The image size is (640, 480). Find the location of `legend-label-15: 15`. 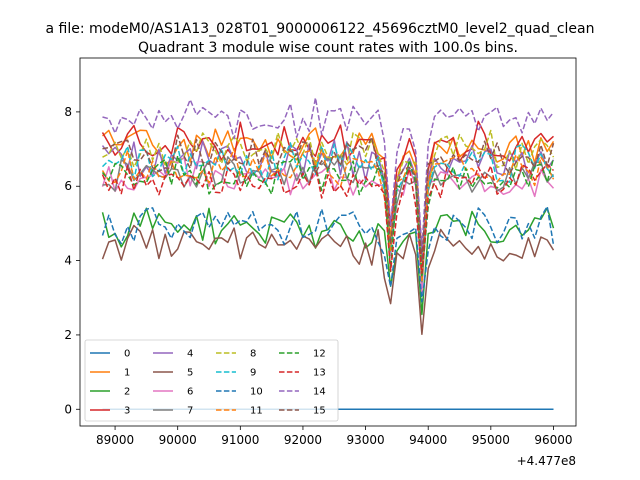

legend-label-15: 15 is located at coordinates (319, 411).